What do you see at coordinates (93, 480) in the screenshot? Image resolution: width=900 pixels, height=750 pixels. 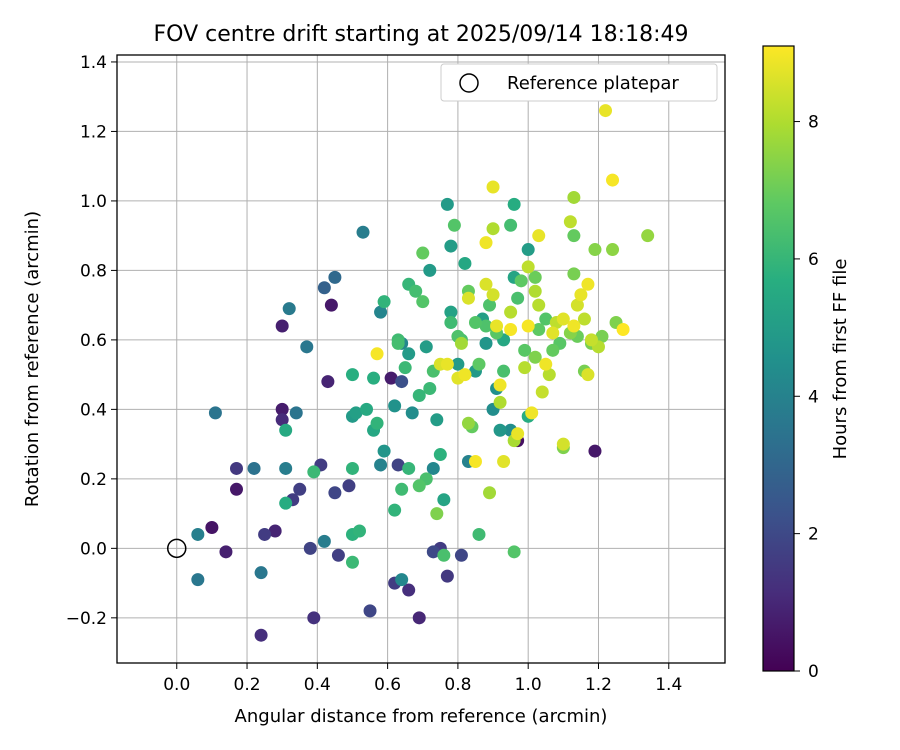 I see `y-tick-label: 0.2` at bounding box center [93, 480].